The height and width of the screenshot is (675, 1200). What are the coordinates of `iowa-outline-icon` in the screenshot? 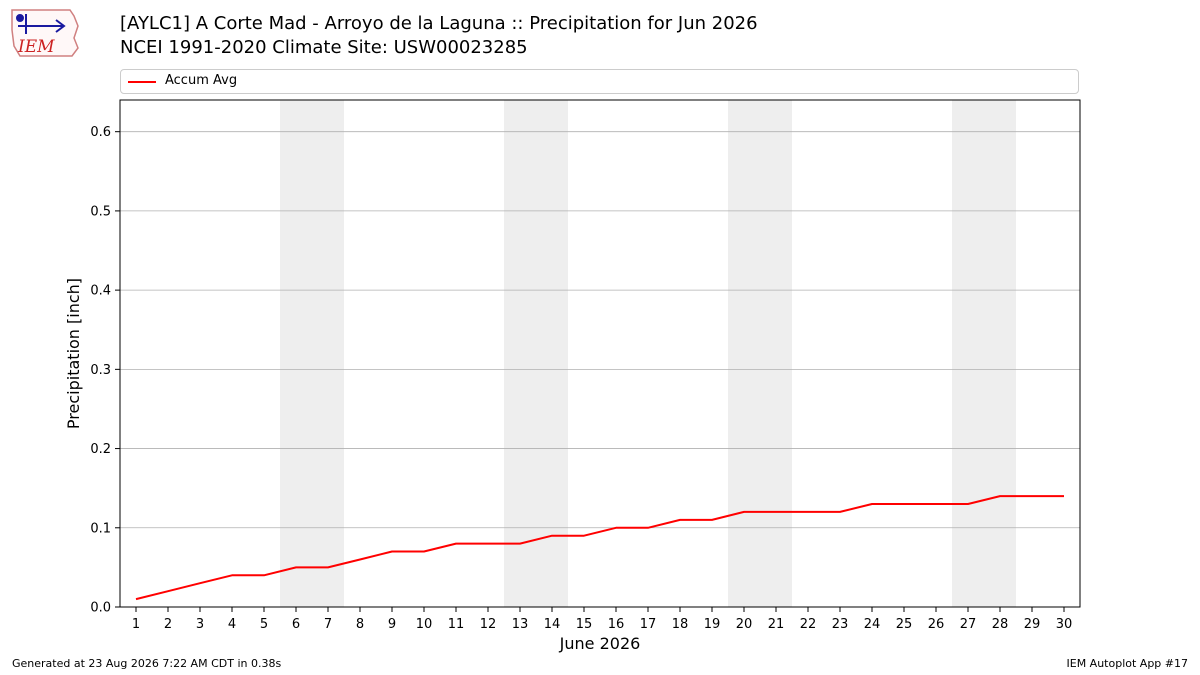 It's located at (45, 33).